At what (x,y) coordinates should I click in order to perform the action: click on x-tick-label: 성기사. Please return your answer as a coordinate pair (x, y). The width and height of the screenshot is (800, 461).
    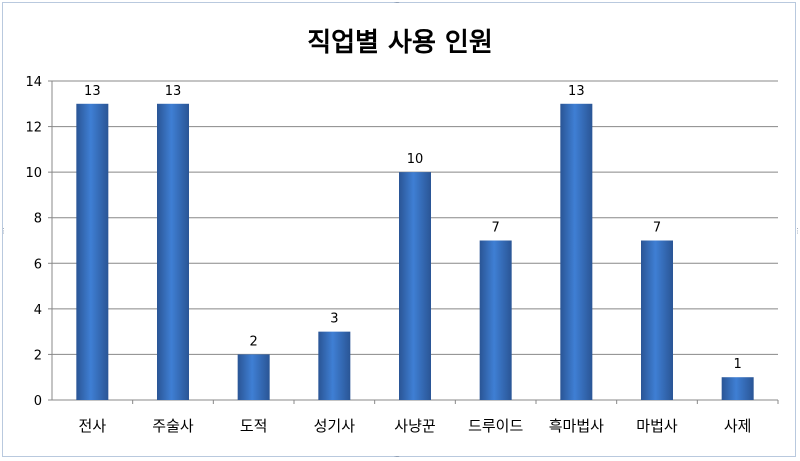
    Looking at the image, I should click on (335, 426).